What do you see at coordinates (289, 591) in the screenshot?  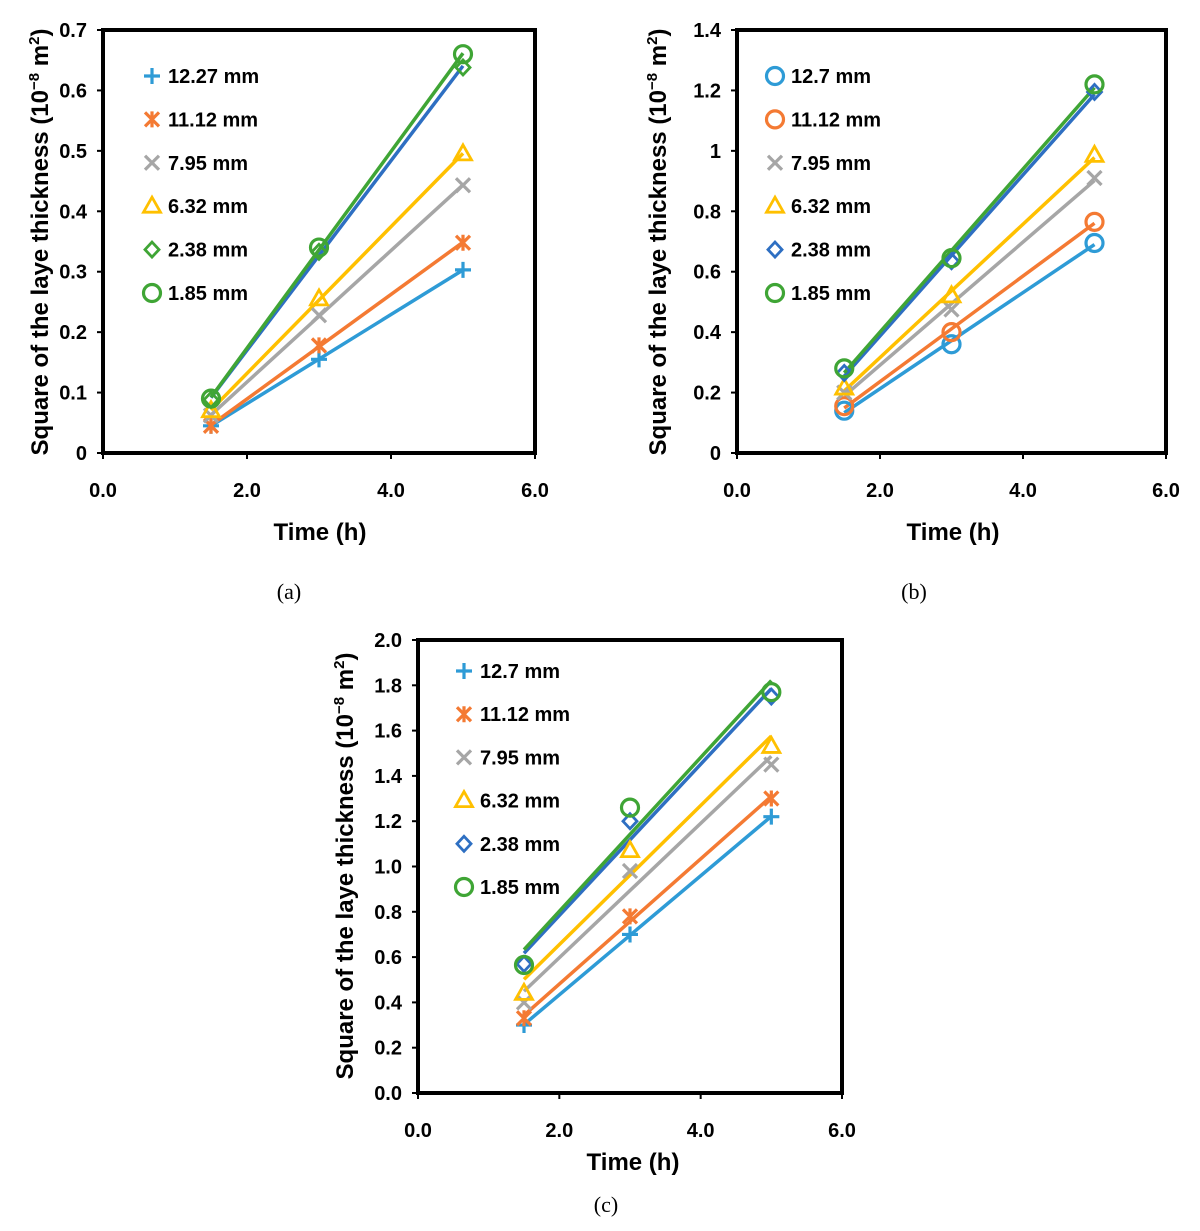 I see `panel-caption: (a)` at bounding box center [289, 591].